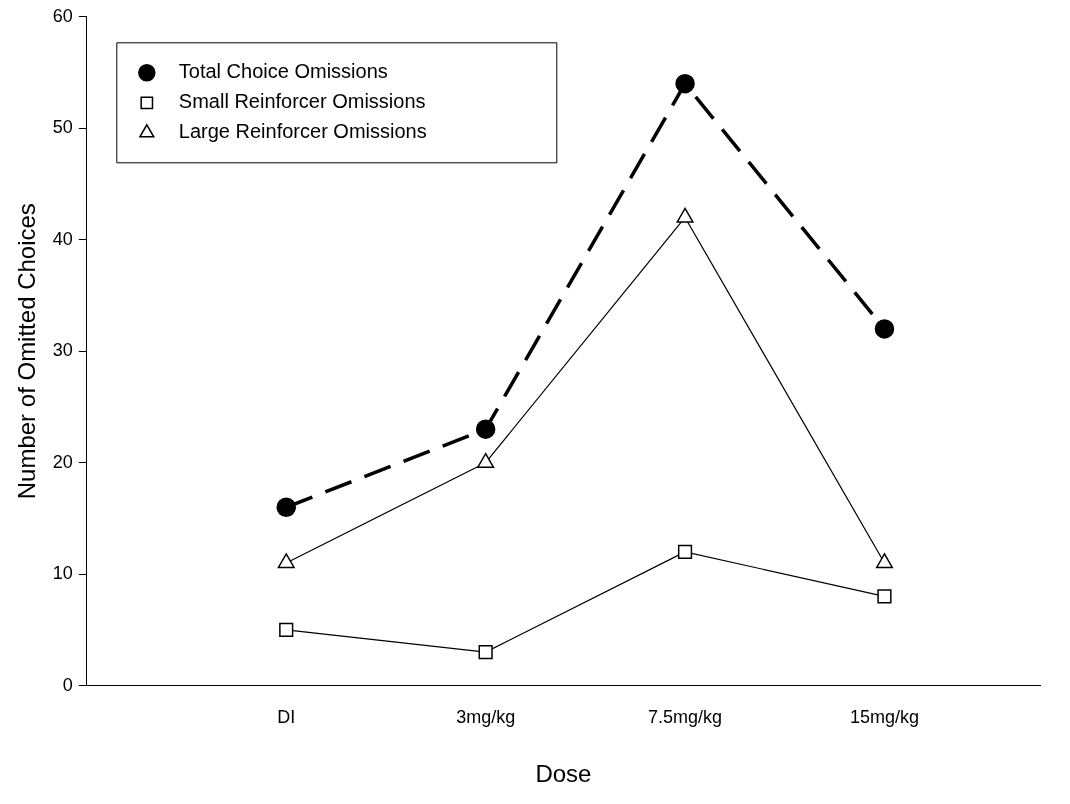  What do you see at coordinates (884, 717) in the screenshot?
I see `x-tick-label: 15mg/kg` at bounding box center [884, 717].